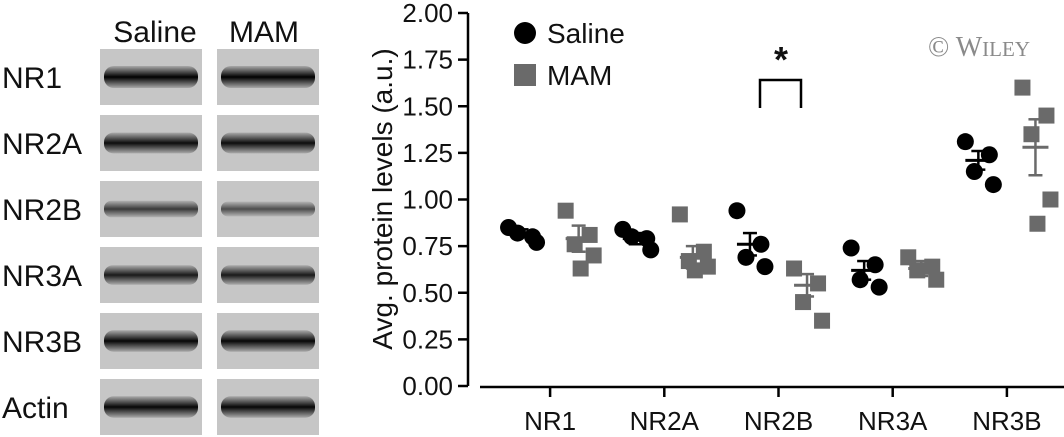 This screenshot has width=1064, height=437. Describe the element at coordinates (550, 421) in the screenshot. I see `x-tick-label: NR1` at that location.